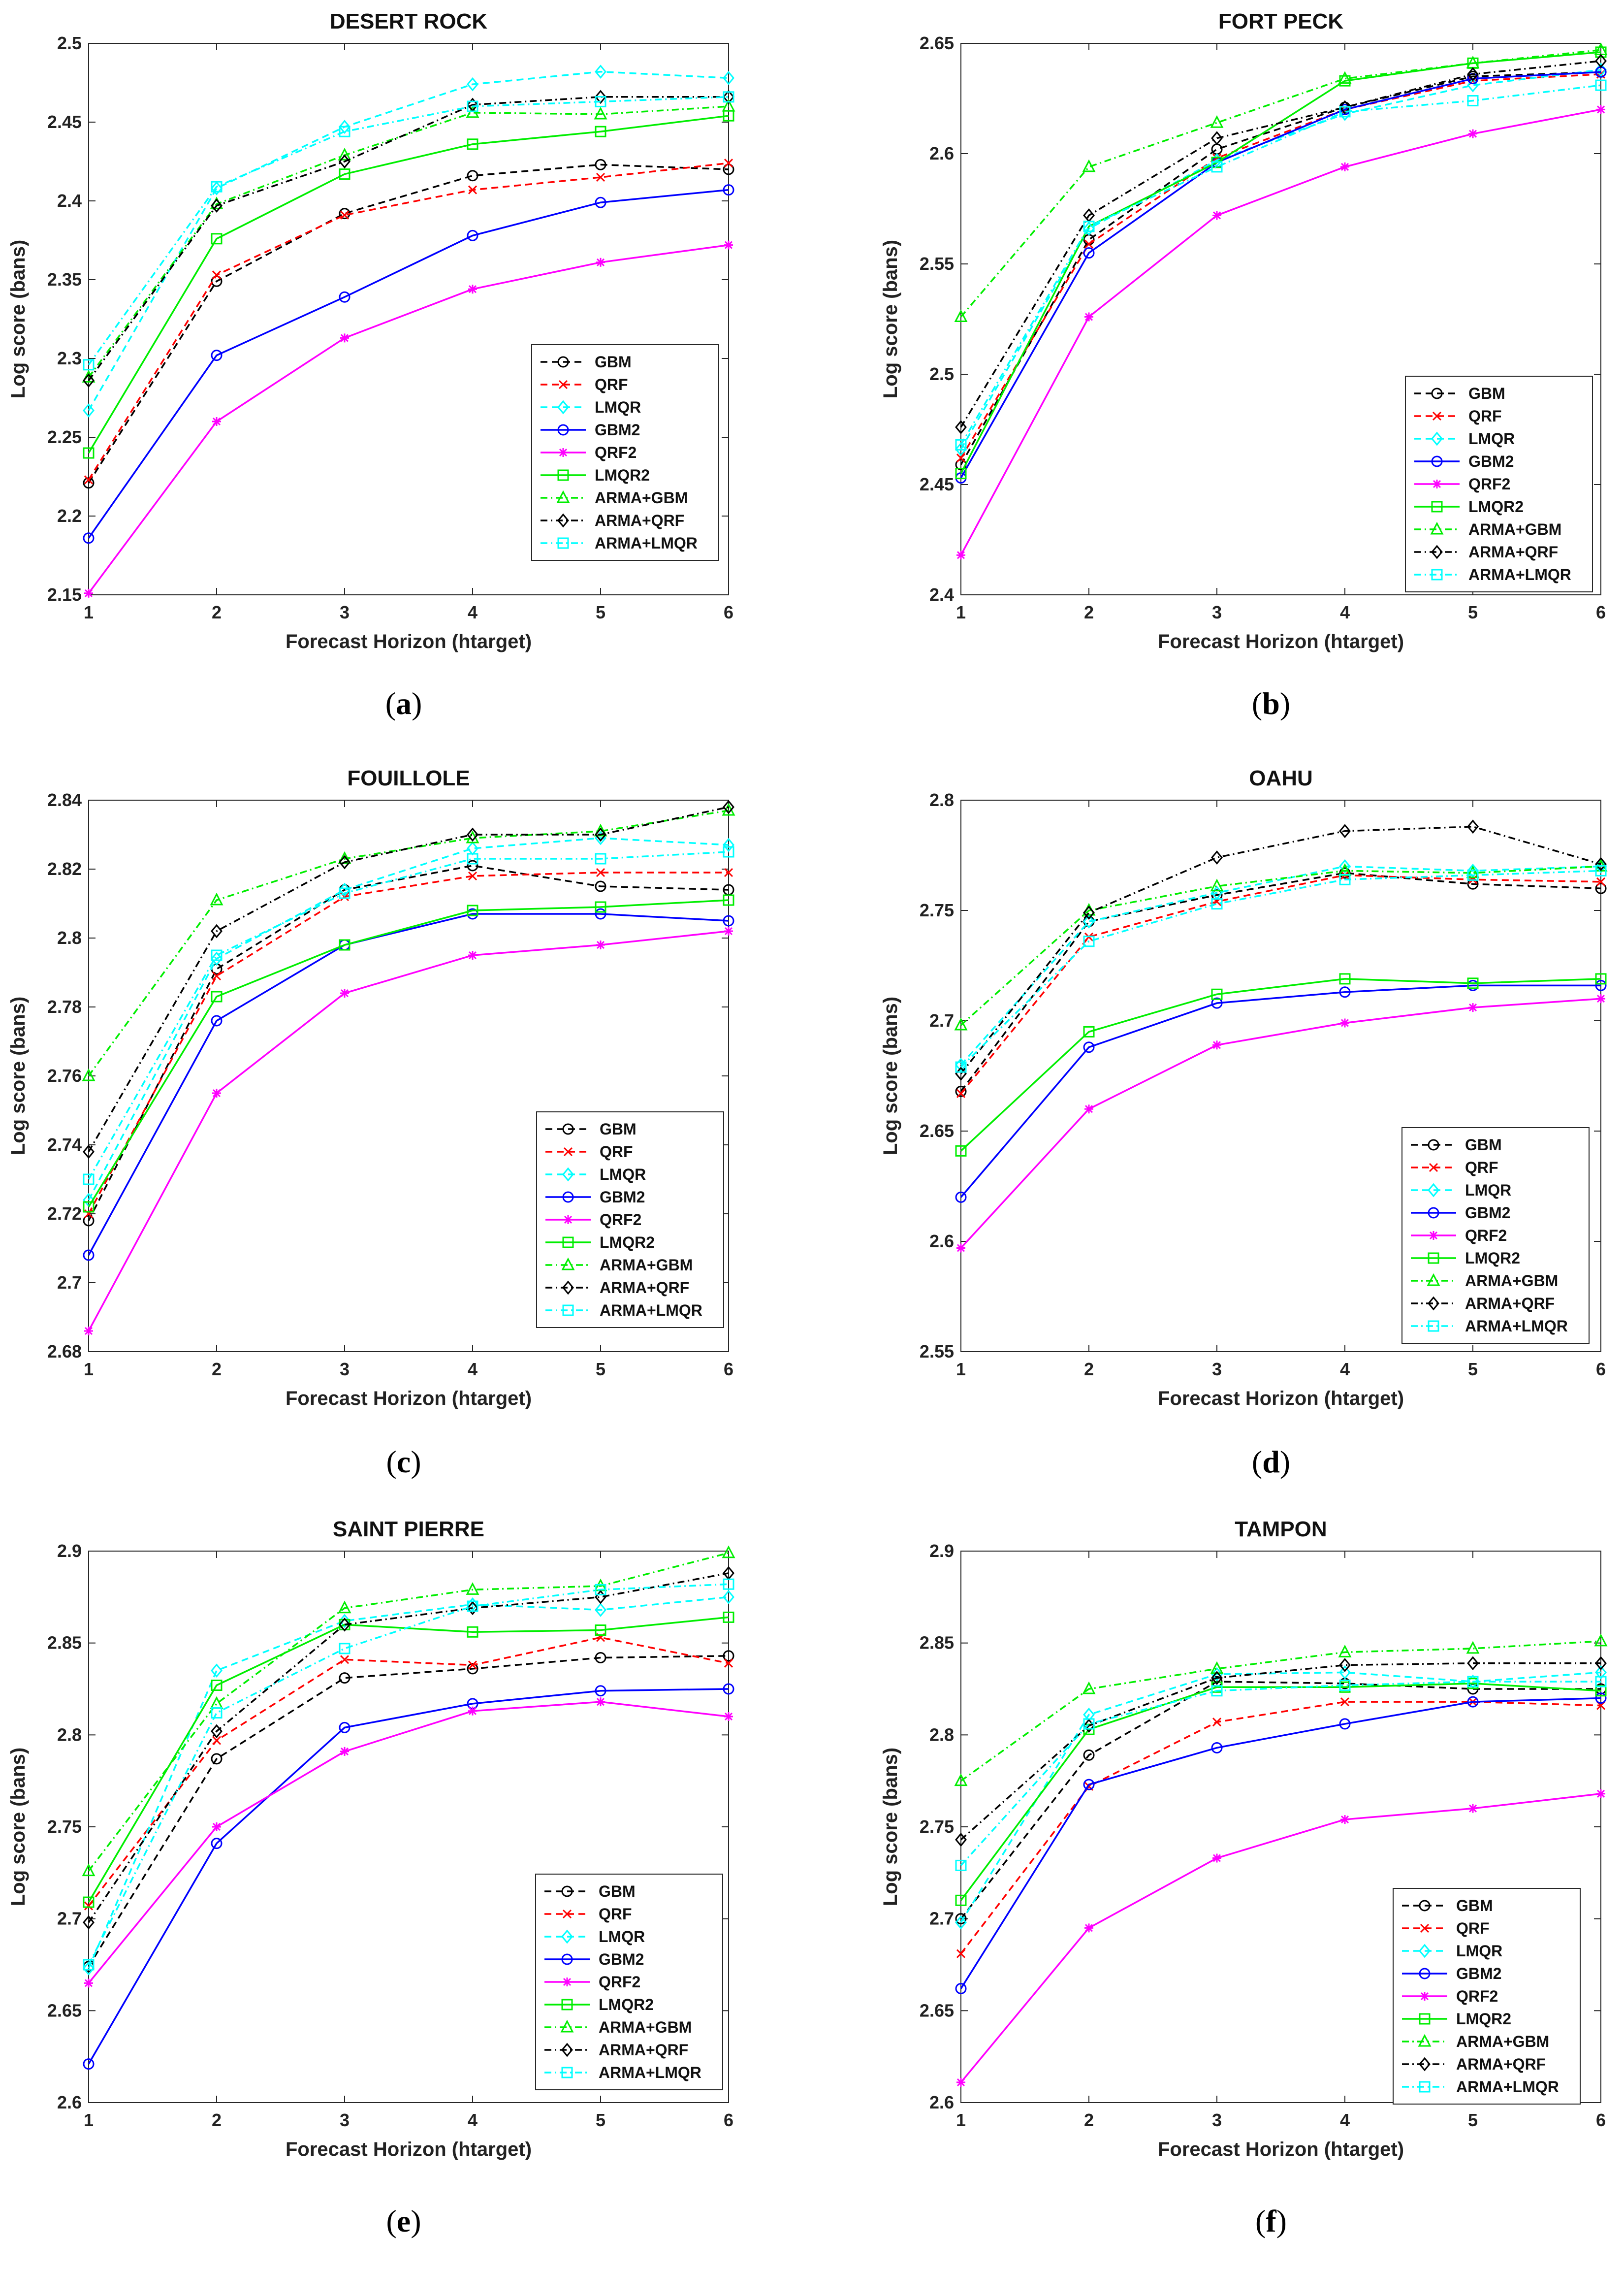 The width and height of the screenshot is (1624, 2270). I want to click on x-tick-label: 5, so click(1473, 612).